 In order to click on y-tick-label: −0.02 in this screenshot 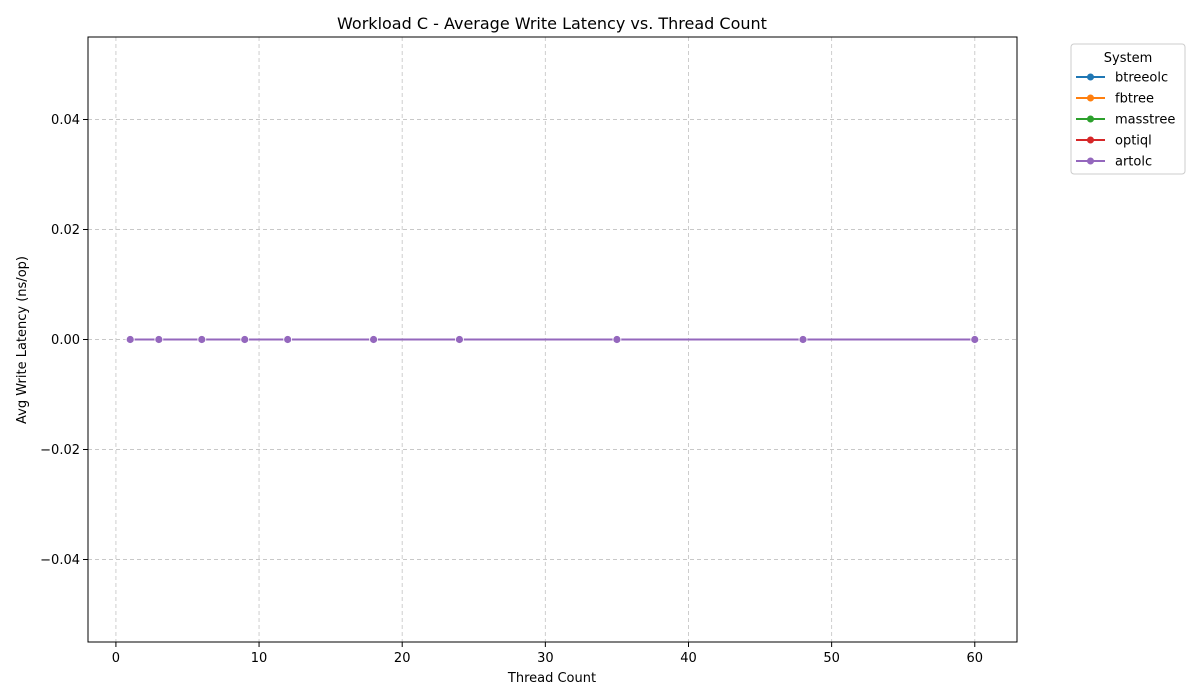, I will do `click(60, 450)`.